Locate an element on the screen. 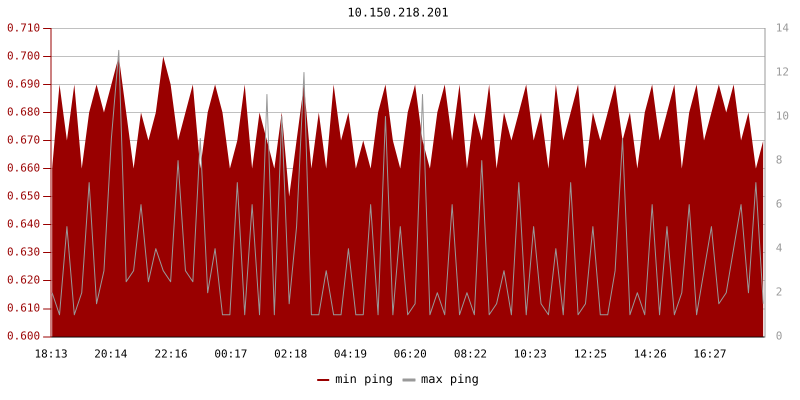 The height and width of the screenshot is (400, 800). y2-tick-label: 14 is located at coordinates (783, 27).